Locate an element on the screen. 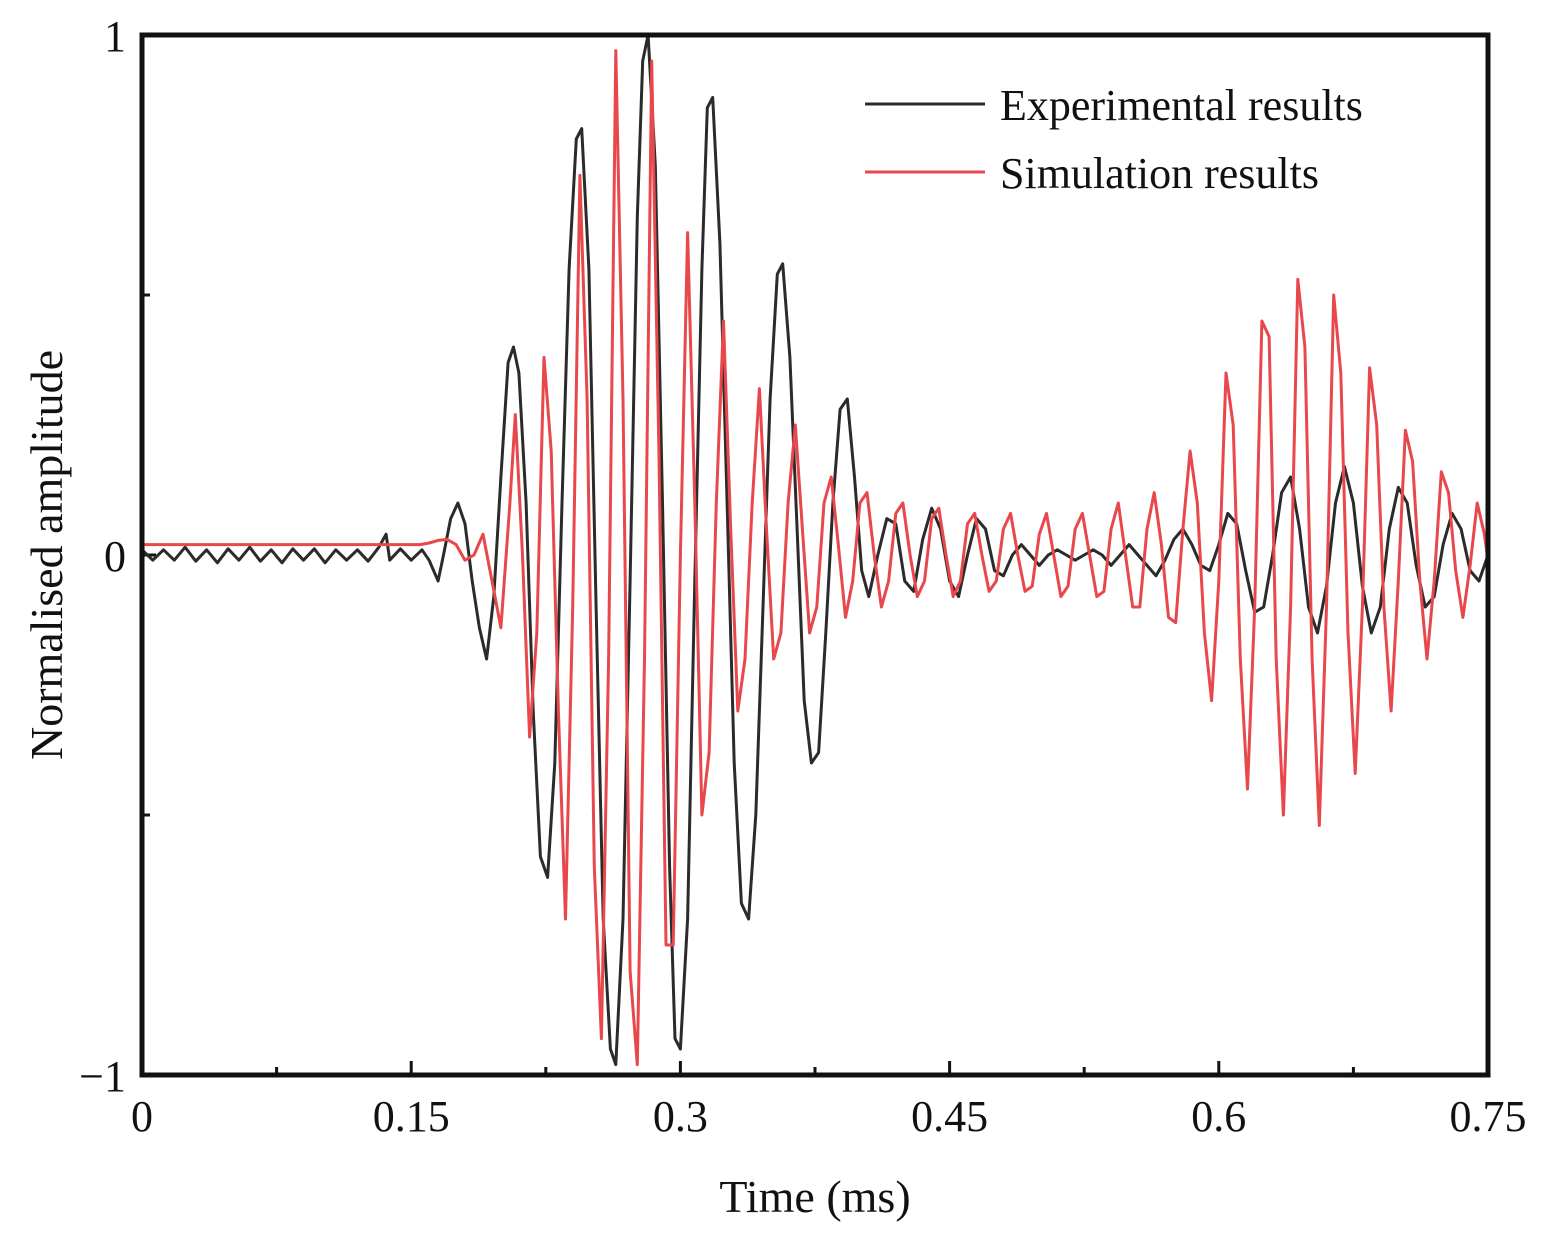 The width and height of the screenshot is (1557, 1242). y-tick-label: 1 is located at coordinates (115, 36).